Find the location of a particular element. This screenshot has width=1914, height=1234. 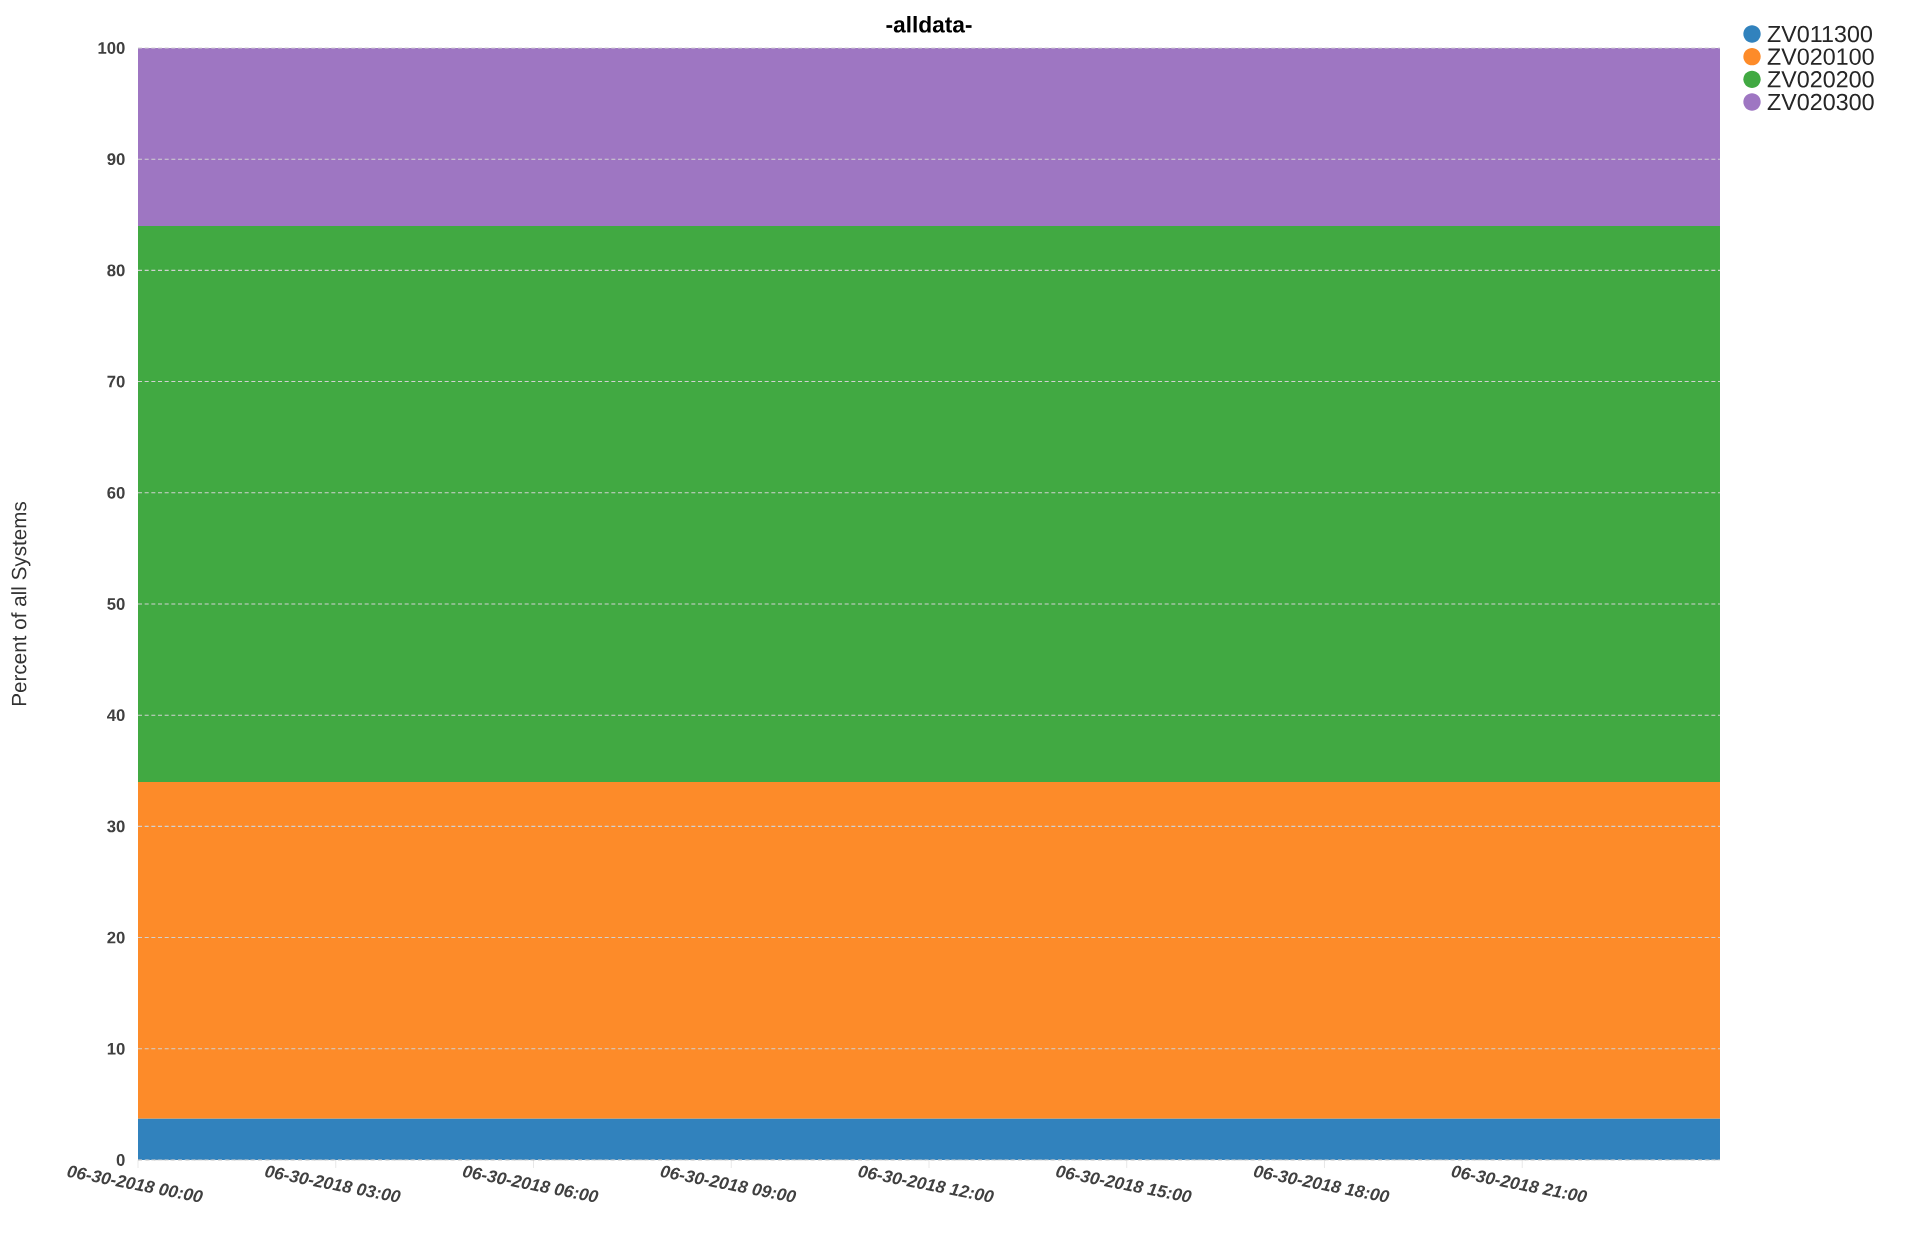

legend-label: ZV020200 is located at coordinates (1820, 79).